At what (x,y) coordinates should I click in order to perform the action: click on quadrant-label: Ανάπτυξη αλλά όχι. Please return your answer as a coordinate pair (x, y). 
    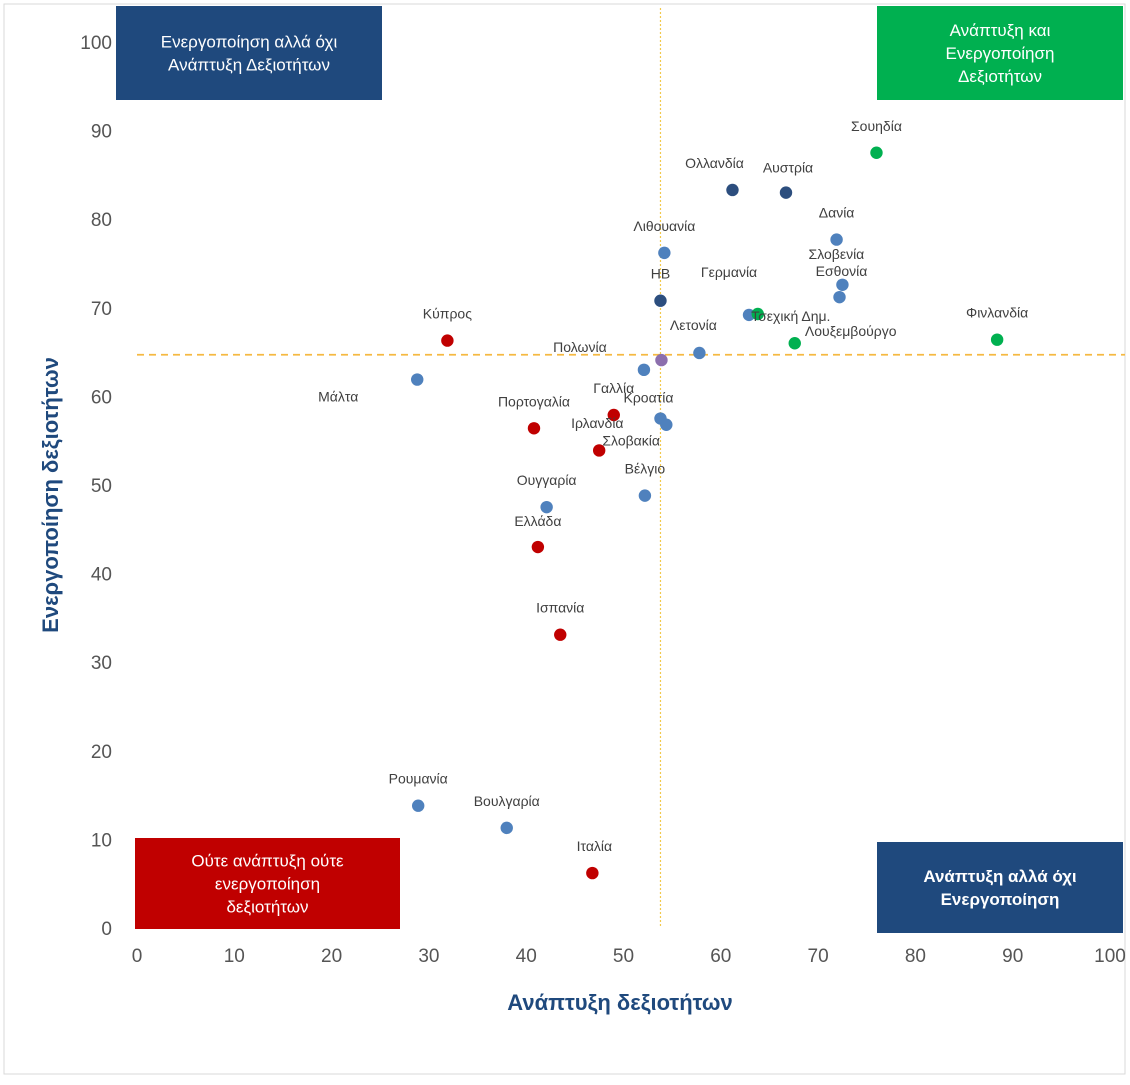
    Looking at the image, I should click on (1000, 876).